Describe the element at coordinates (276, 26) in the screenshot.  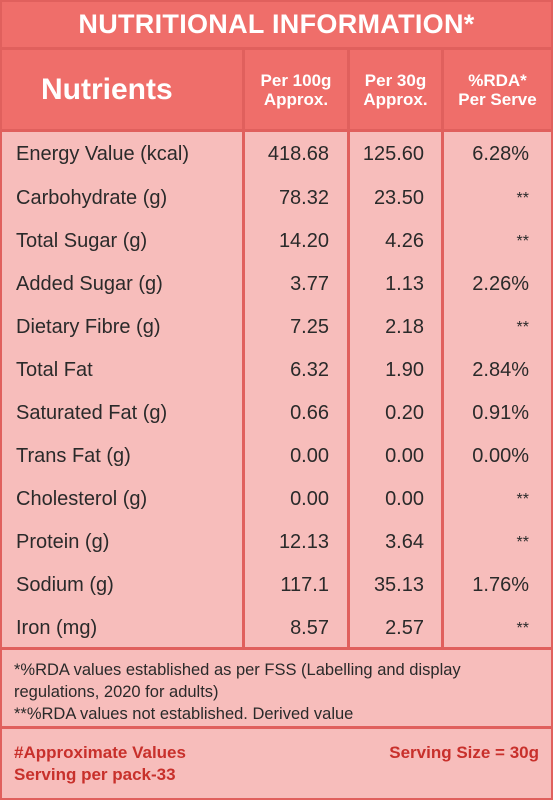
I see `panel-title: NUTRITIONAL INFORMATION*` at that location.